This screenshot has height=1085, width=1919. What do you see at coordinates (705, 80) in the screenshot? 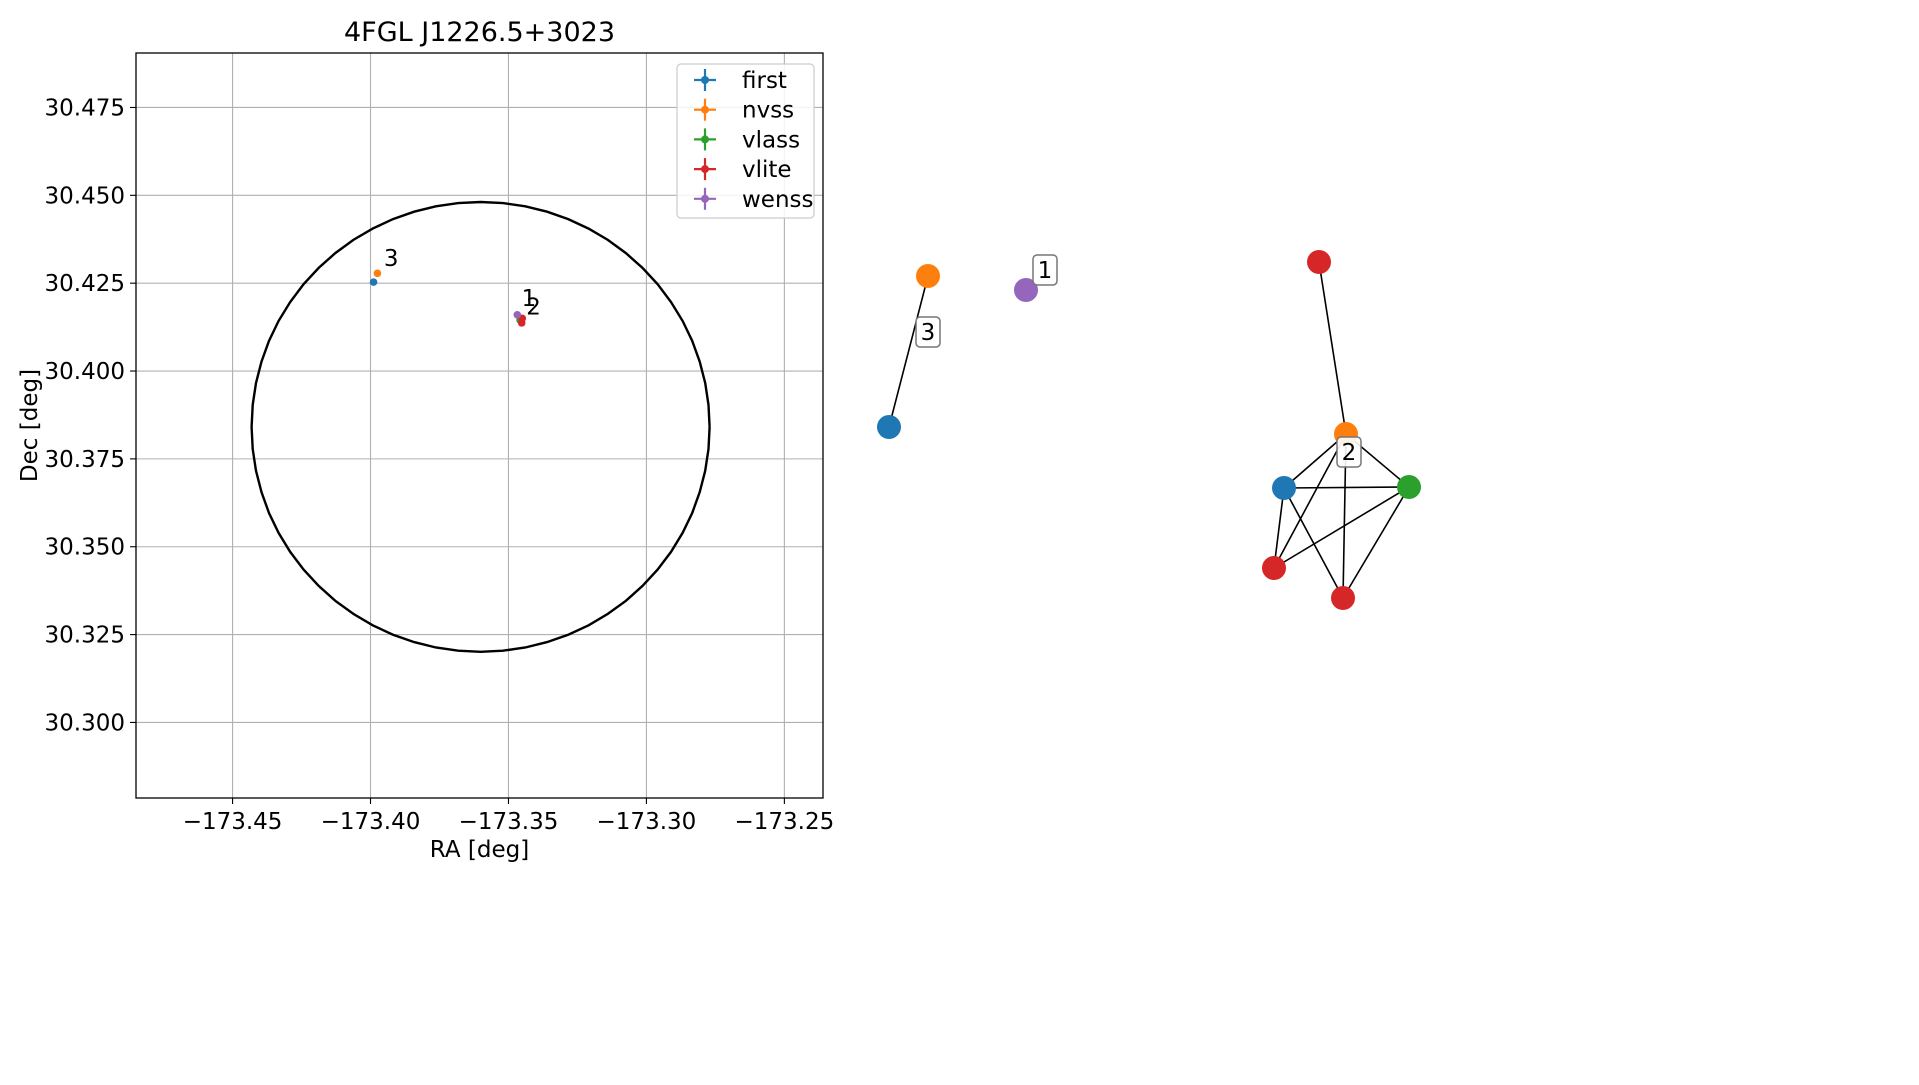
I see `legend-marker-first` at bounding box center [705, 80].